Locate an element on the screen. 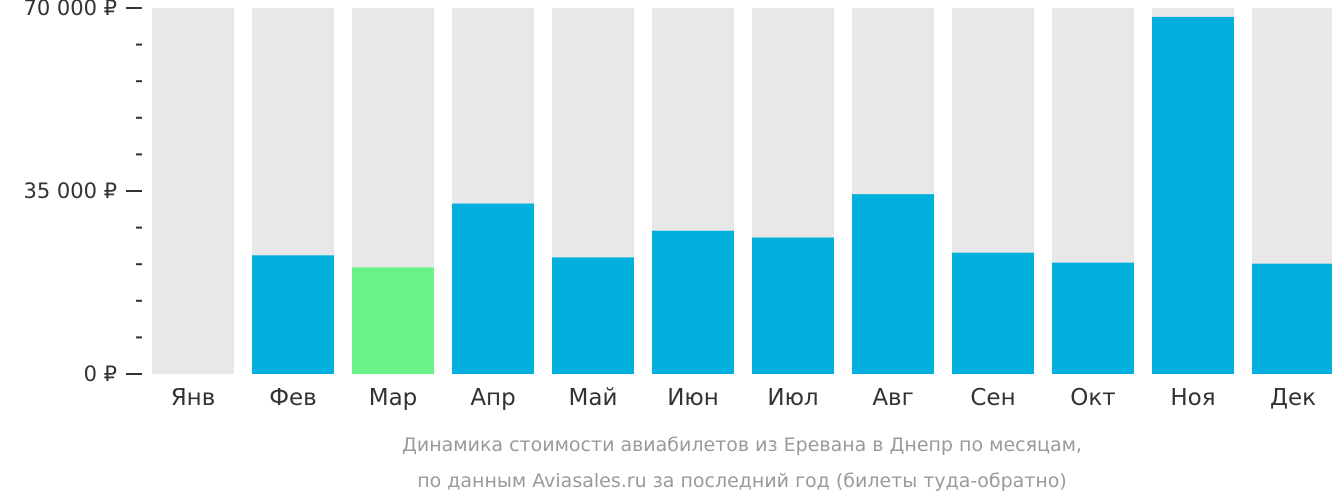  x-tick-label: Фев is located at coordinates (293, 398).